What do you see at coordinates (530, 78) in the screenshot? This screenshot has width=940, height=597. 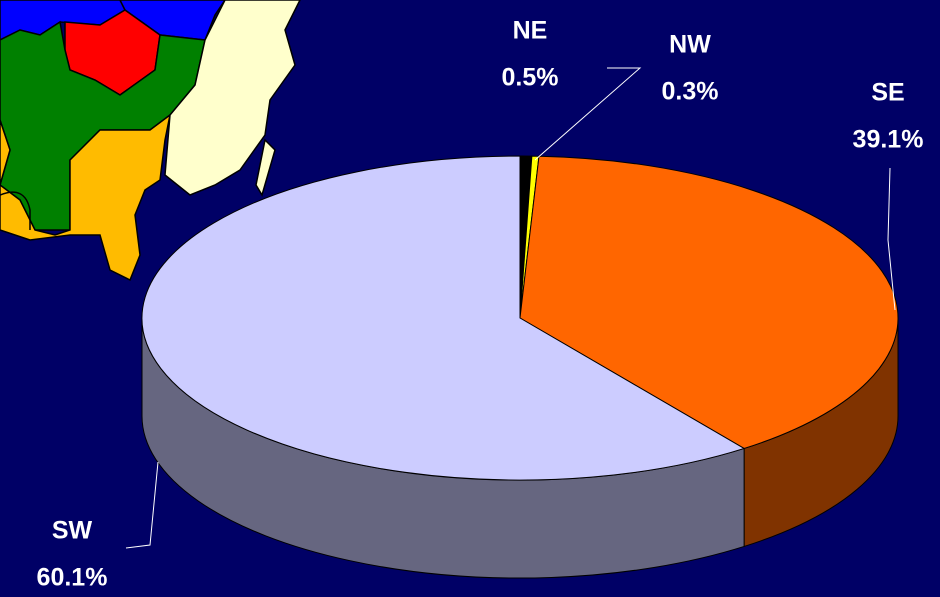 I see `value-label: 0.5%` at bounding box center [530, 78].